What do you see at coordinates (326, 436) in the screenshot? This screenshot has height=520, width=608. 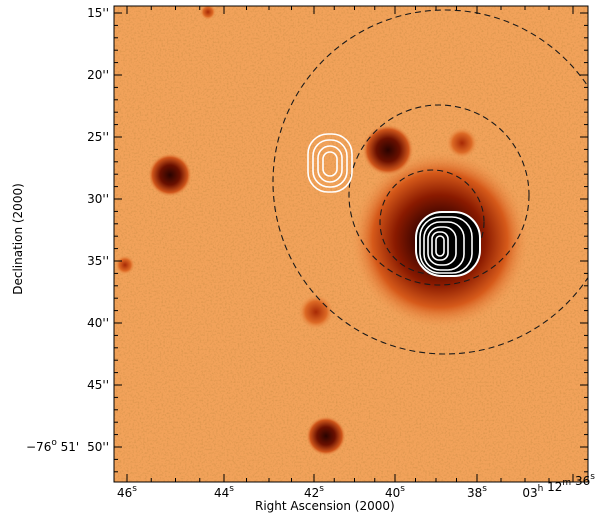 I see `source-bottom-star` at bounding box center [326, 436].